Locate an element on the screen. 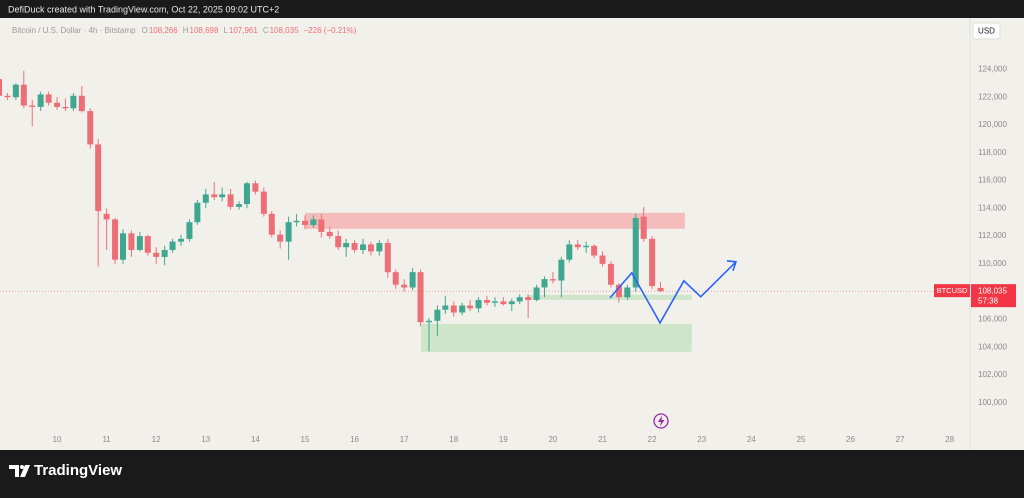 The width and height of the screenshot is (1024, 498). x-tick-label: 26 is located at coordinates (850, 439).